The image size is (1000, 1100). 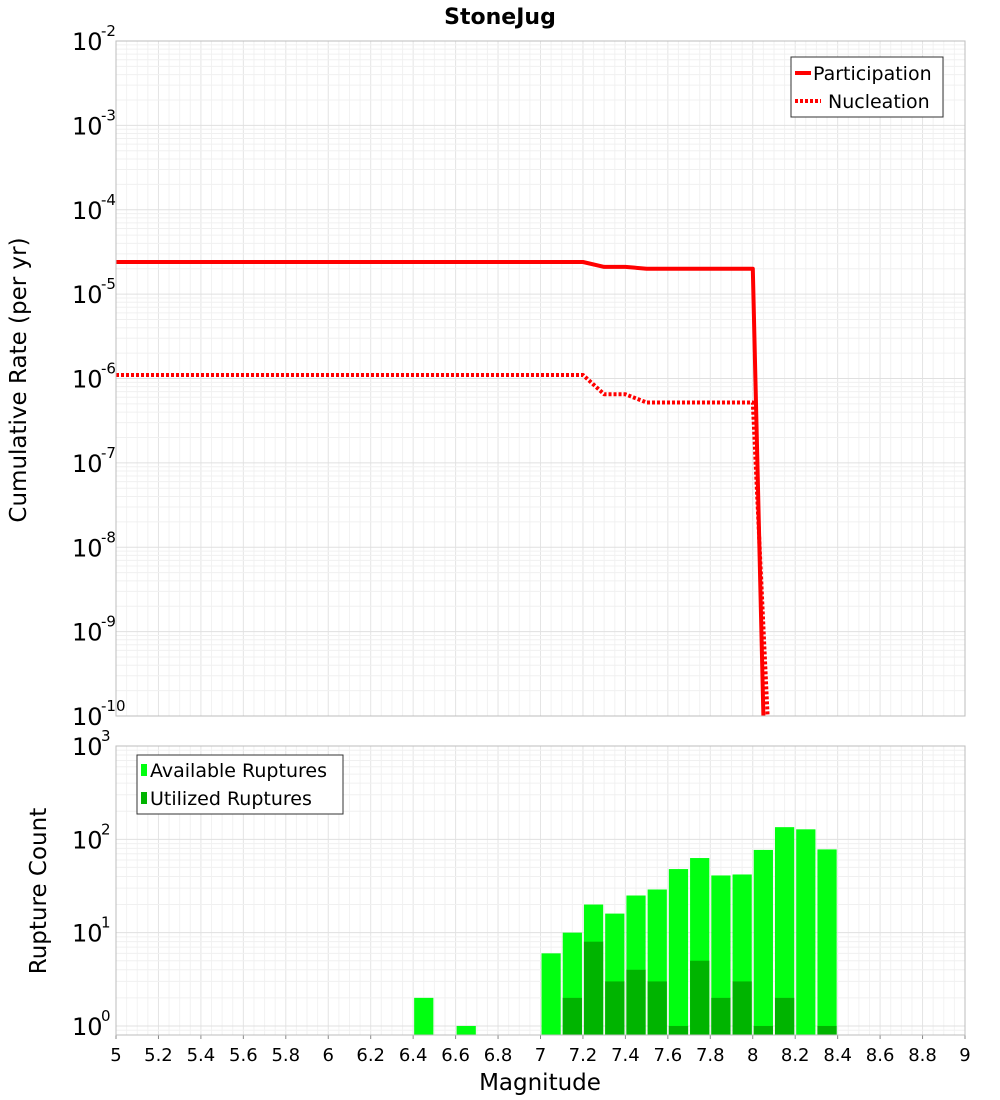 I want to click on x-axis-label: Magnitude, so click(x=540, y=1083).